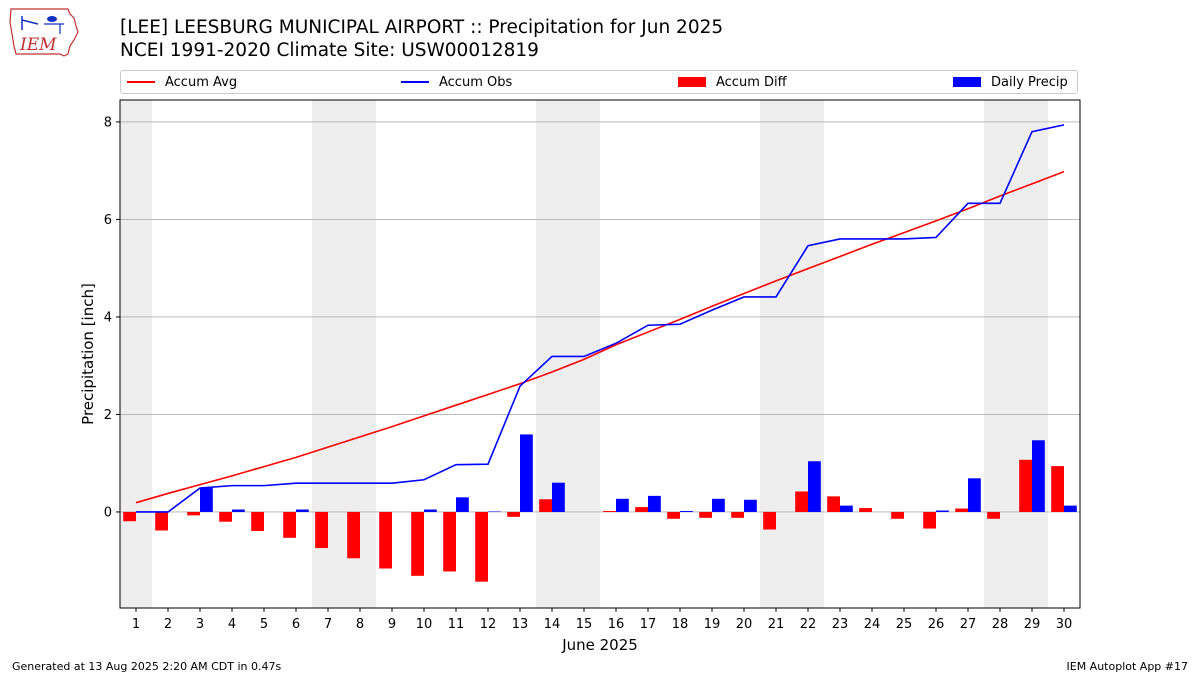  What do you see at coordinates (692, 82) in the screenshot?
I see `legend-swatch-diff` at bounding box center [692, 82].